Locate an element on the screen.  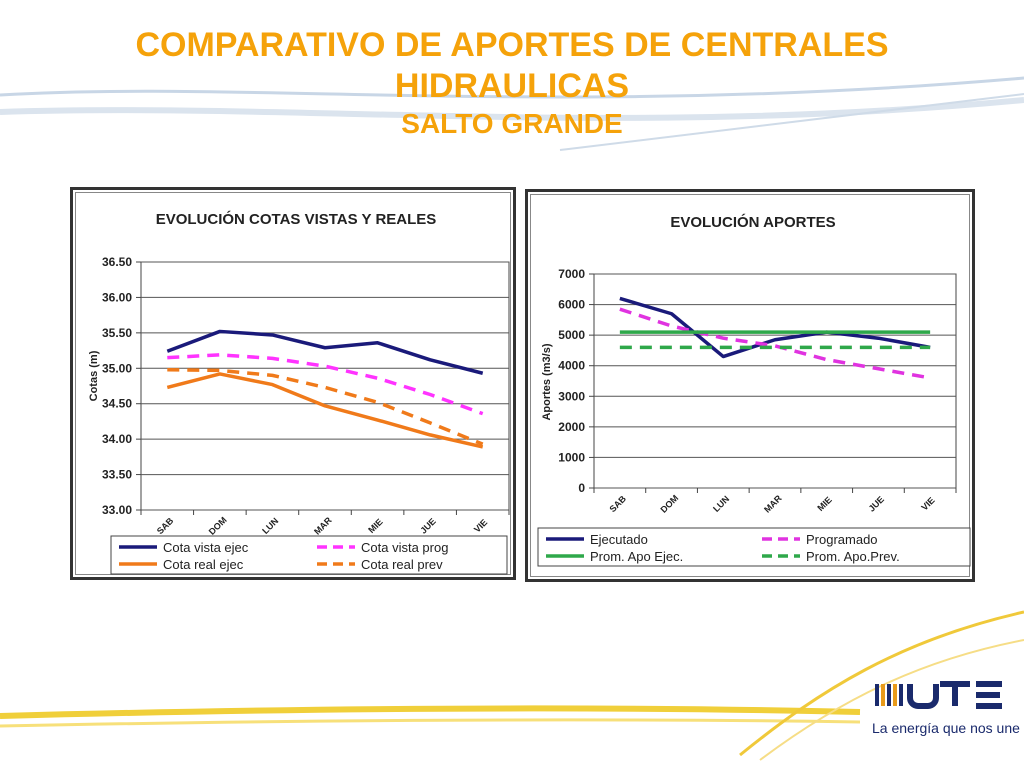
y-tick-label: 34.50 is located at coordinates (117, 404).